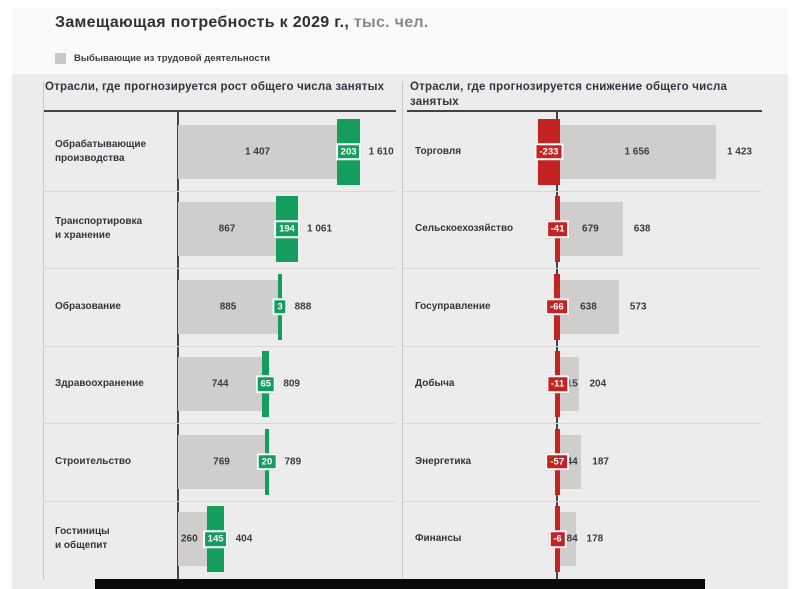 The height and width of the screenshot is (589, 800). I want to click on decline-panel-edge-line, so click(402, 331).